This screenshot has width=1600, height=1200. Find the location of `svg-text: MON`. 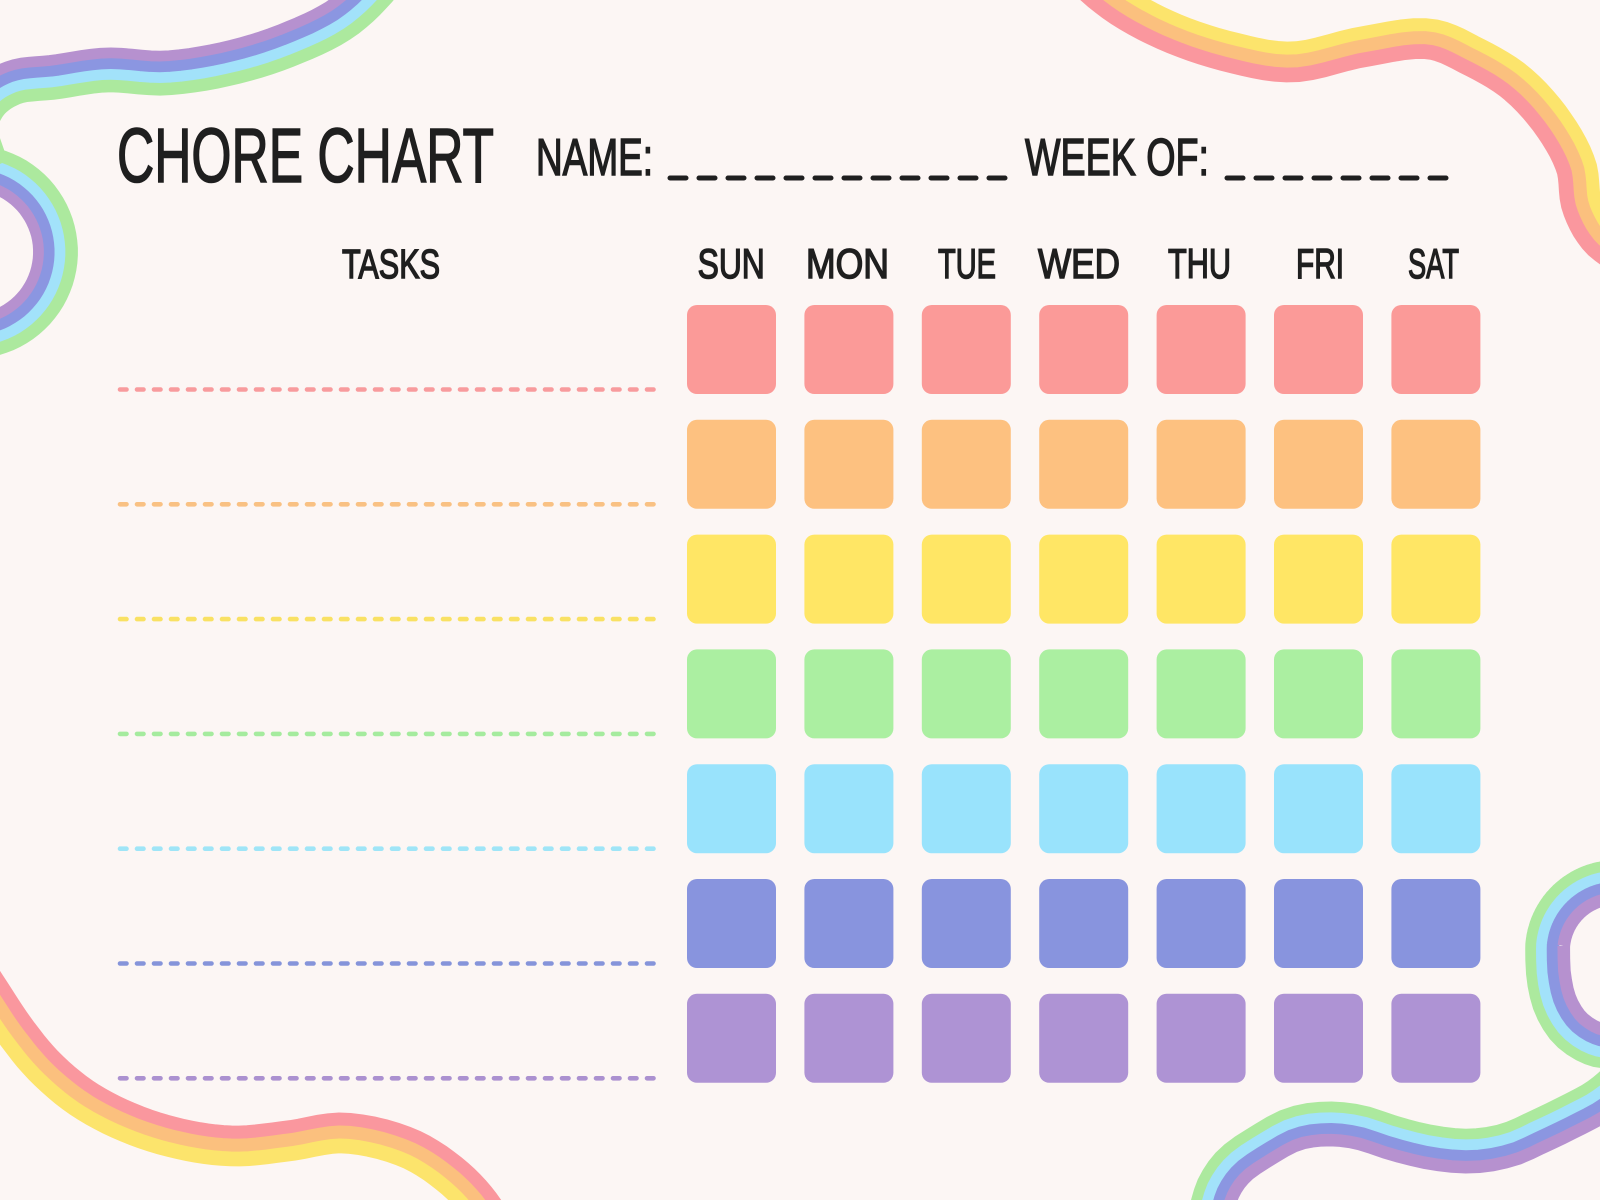

svg-text: MON is located at coordinates (847, 263).